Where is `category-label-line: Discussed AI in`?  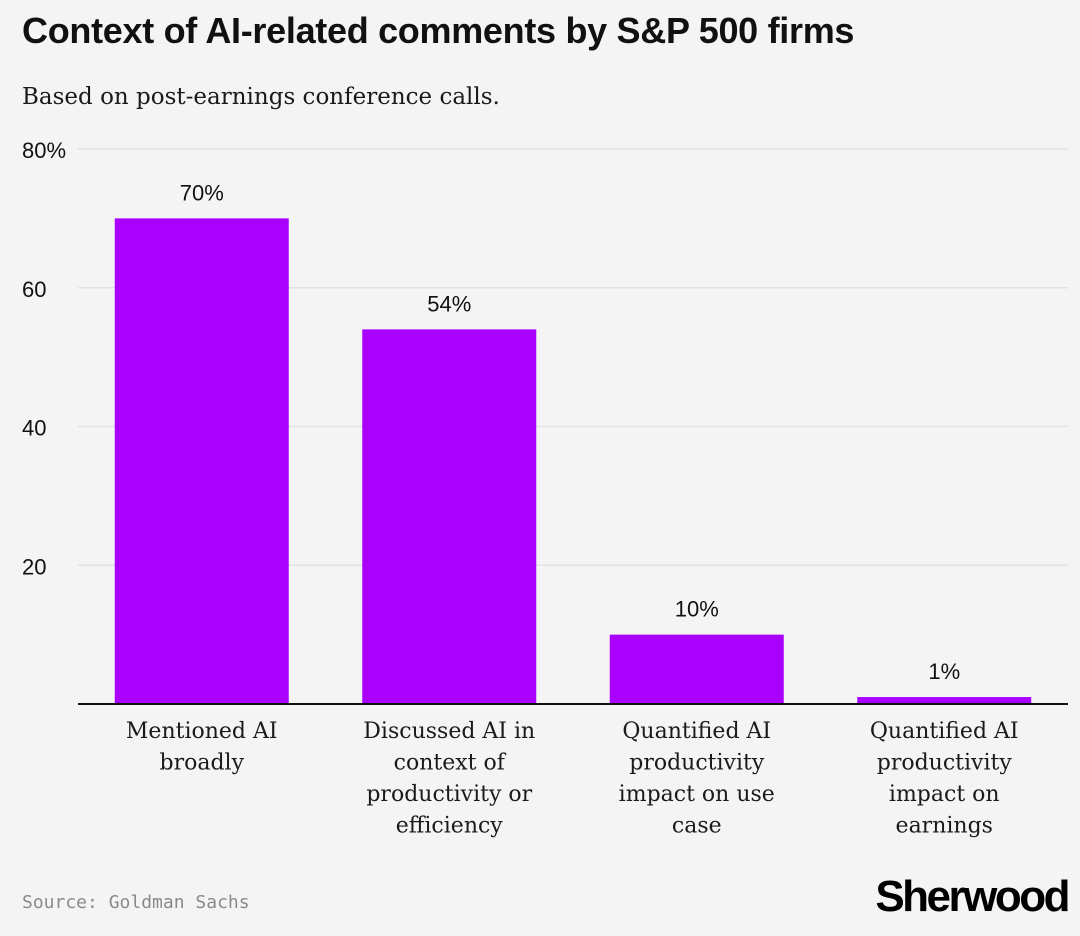
category-label-line: Discussed AI in is located at coordinates (449, 731).